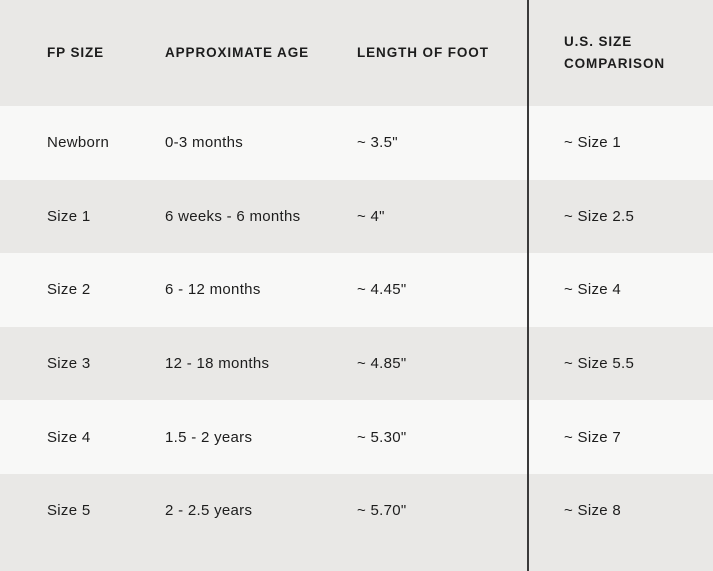 The height and width of the screenshot is (571, 713). Describe the element at coordinates (382, 511) in the screenshot. I see `cell-length-of-foot: ~ 5.70"` at that location.